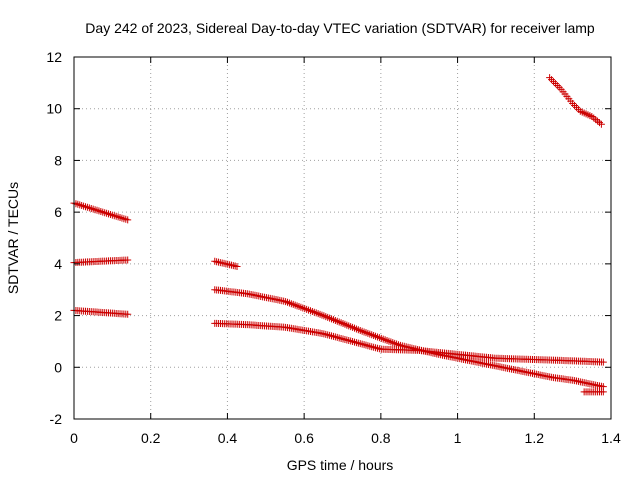 Image resolution: width=640 pixels, height=480 pixels. I want to click on y-tick-label: -2, so click(56, 419).